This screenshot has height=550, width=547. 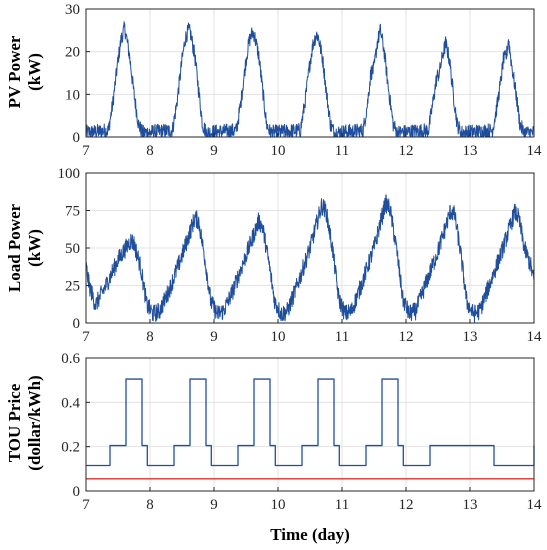 I want to click on load-ylabel-line1: Load Power, so click(x=14, y=247).